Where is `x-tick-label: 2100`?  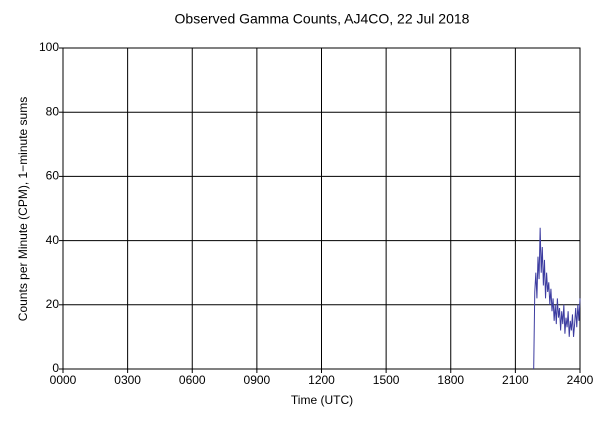
x-tick-label: 2100 is located at coordinates (515, 380).